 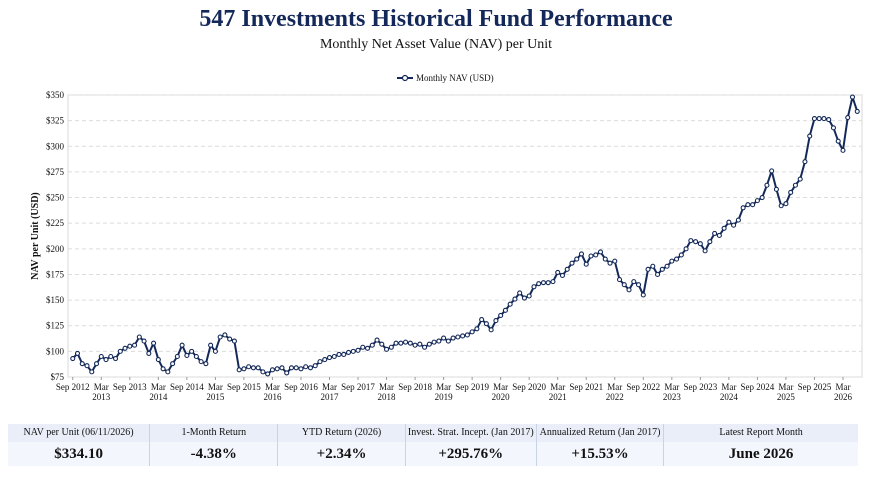 I want to click on x-tick-label: Mar 2015, so click(x=215, y=392).